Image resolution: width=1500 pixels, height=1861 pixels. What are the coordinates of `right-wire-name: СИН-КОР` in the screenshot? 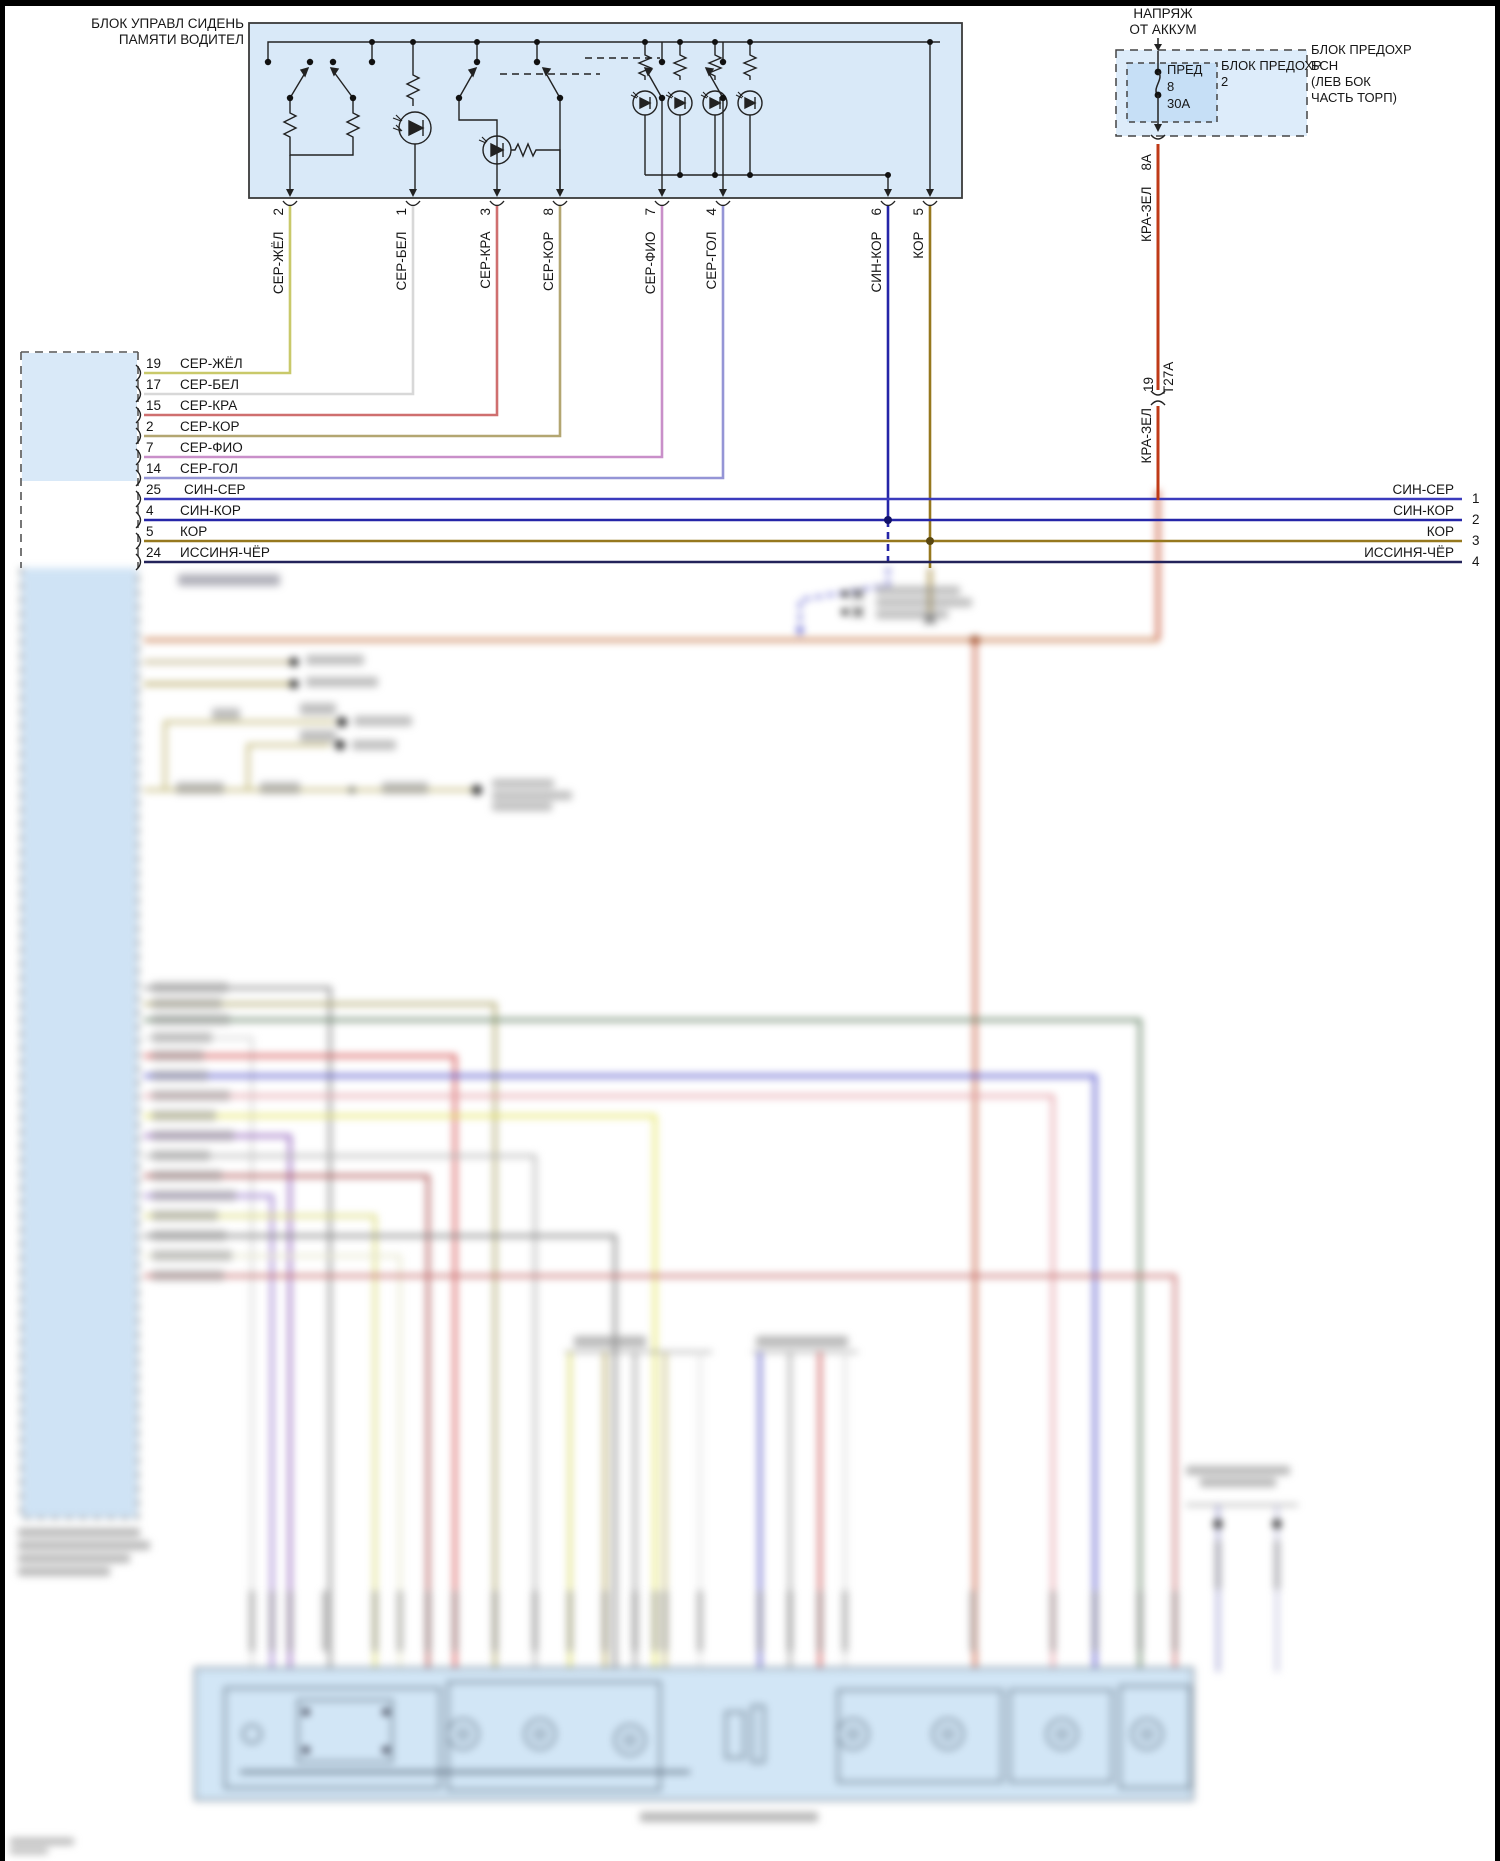 It's located at (1423, 510).